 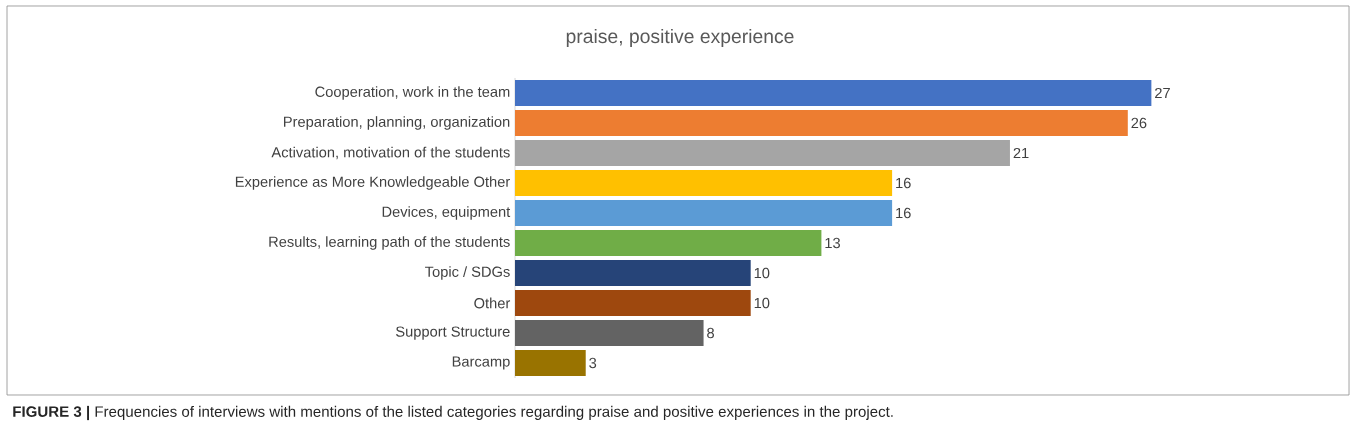 What do you see at coordinates (389, 243) in the screenshot?
I see `y-tick-label: Results, learning path of the students` at bounding box center [389, 243].